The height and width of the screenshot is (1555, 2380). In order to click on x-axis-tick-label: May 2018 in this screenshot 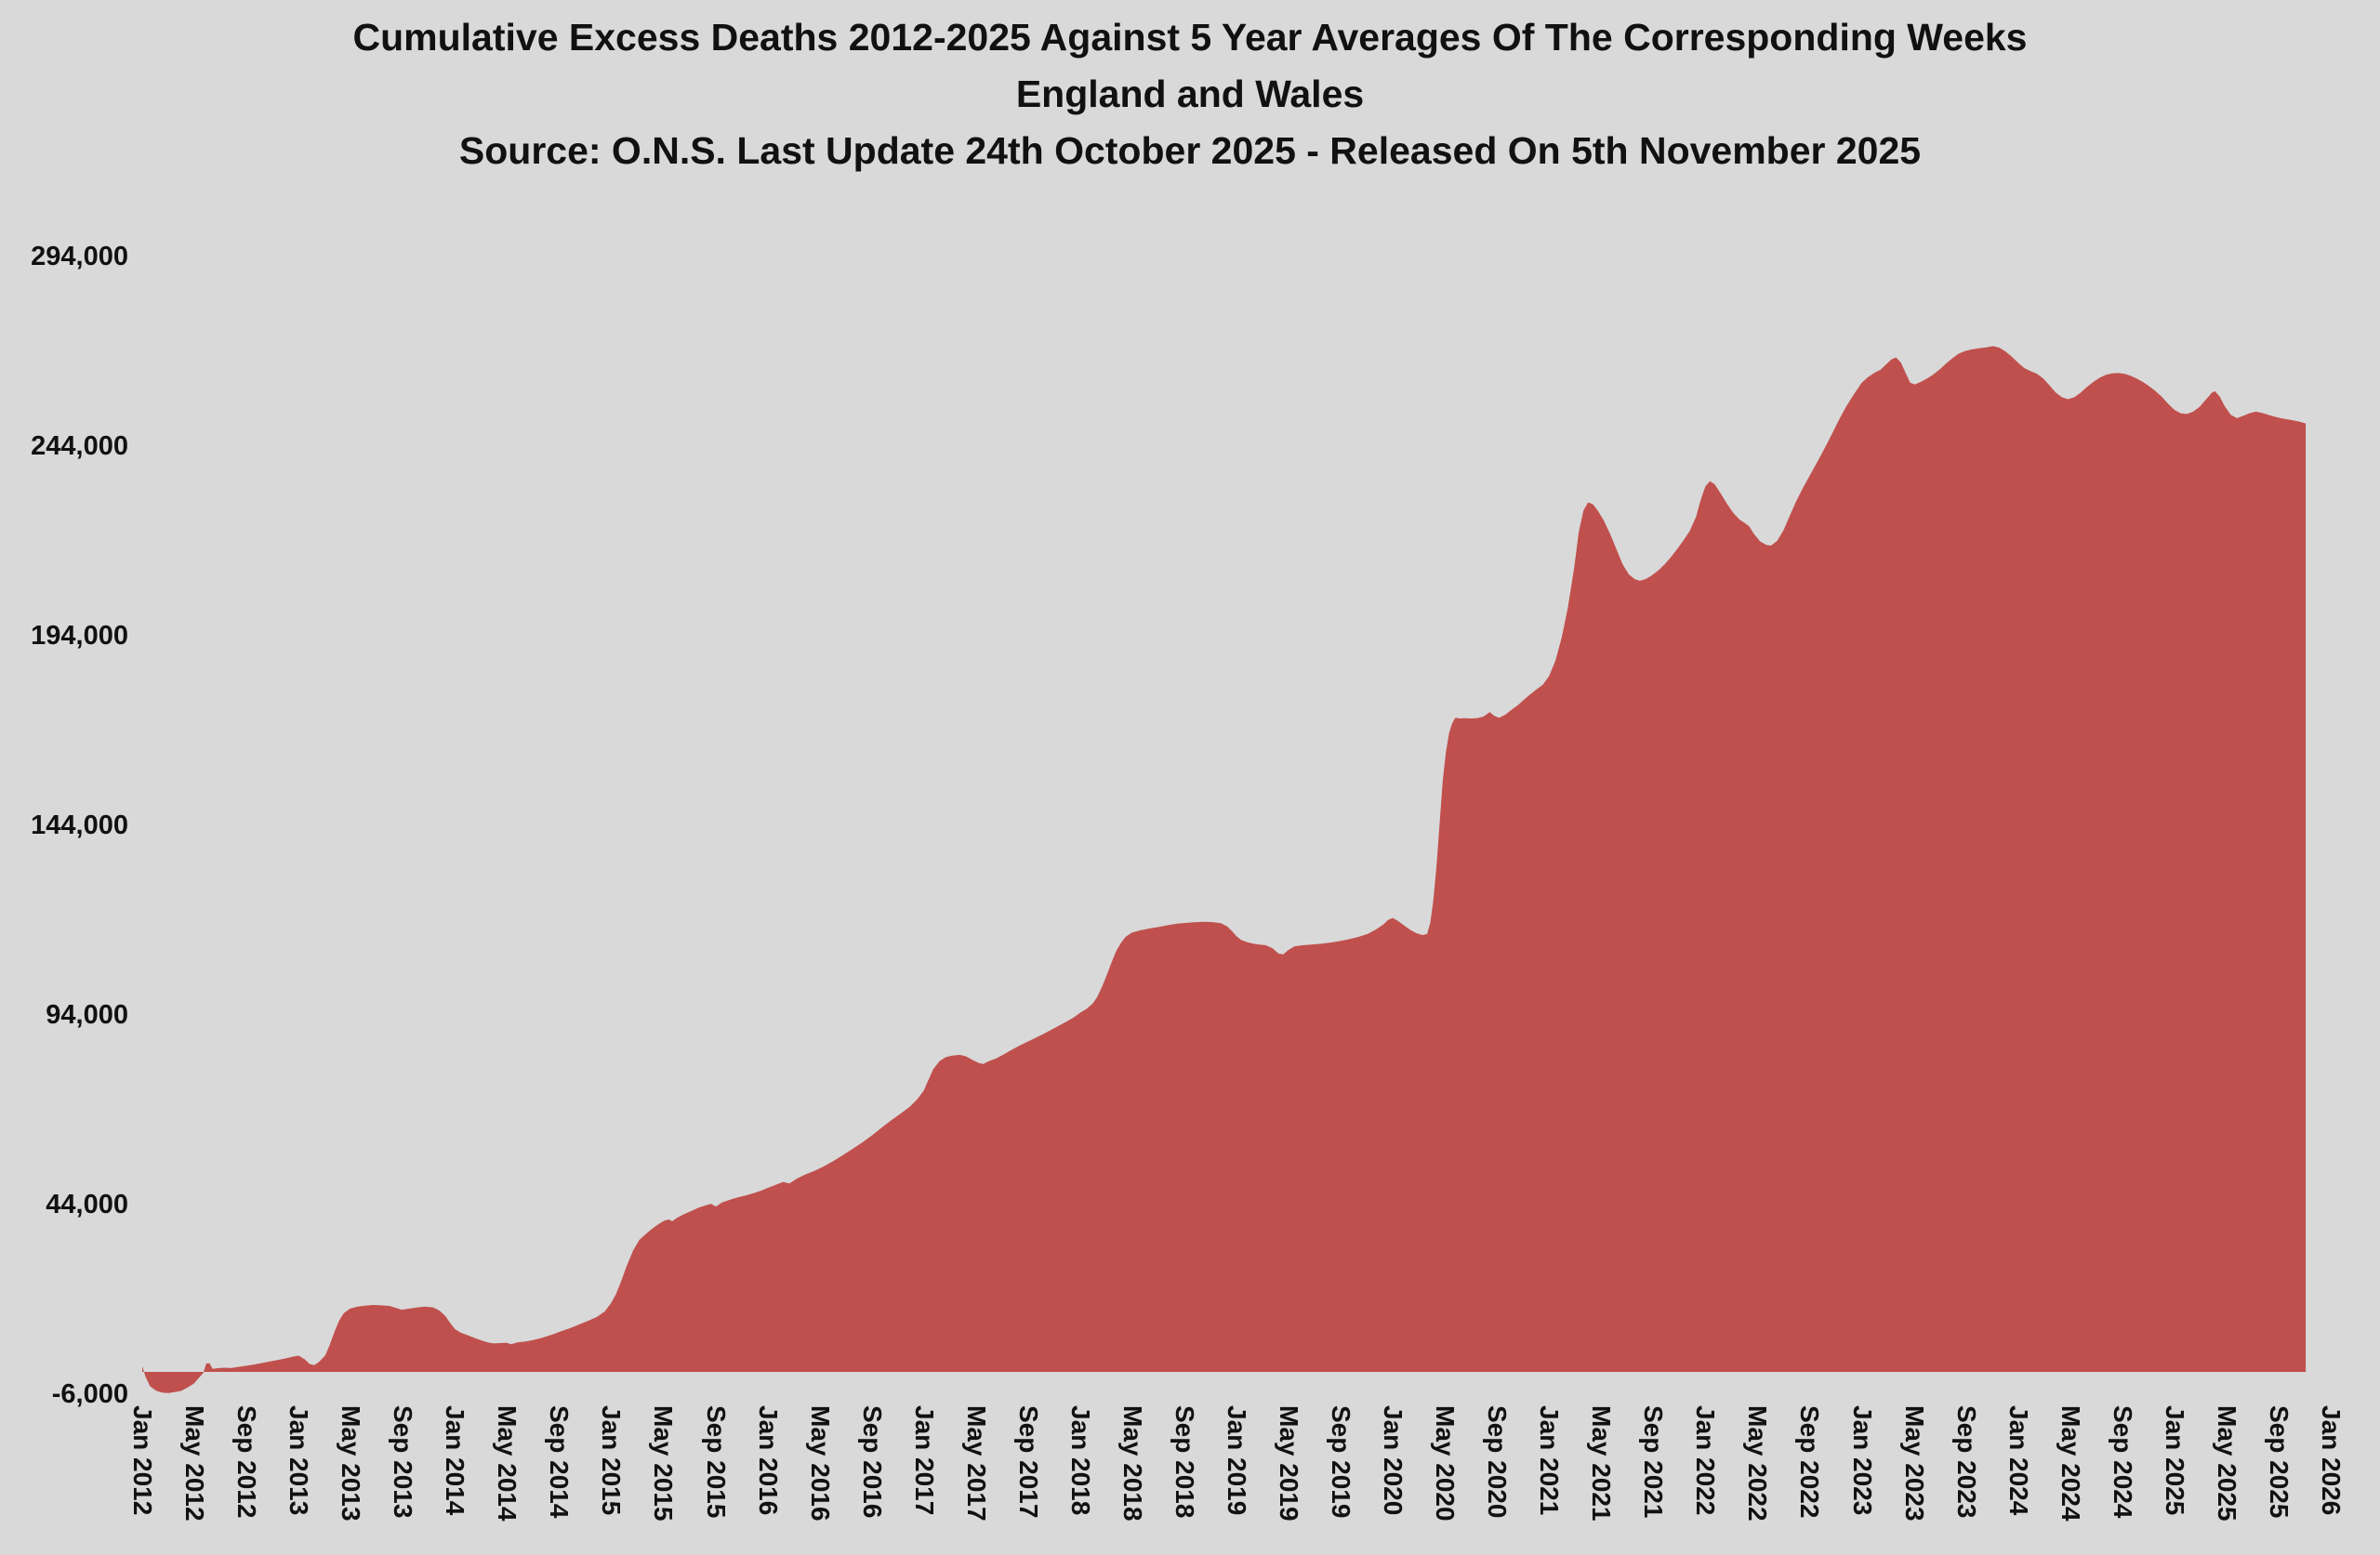, I will do `click(1132, 1463)`.